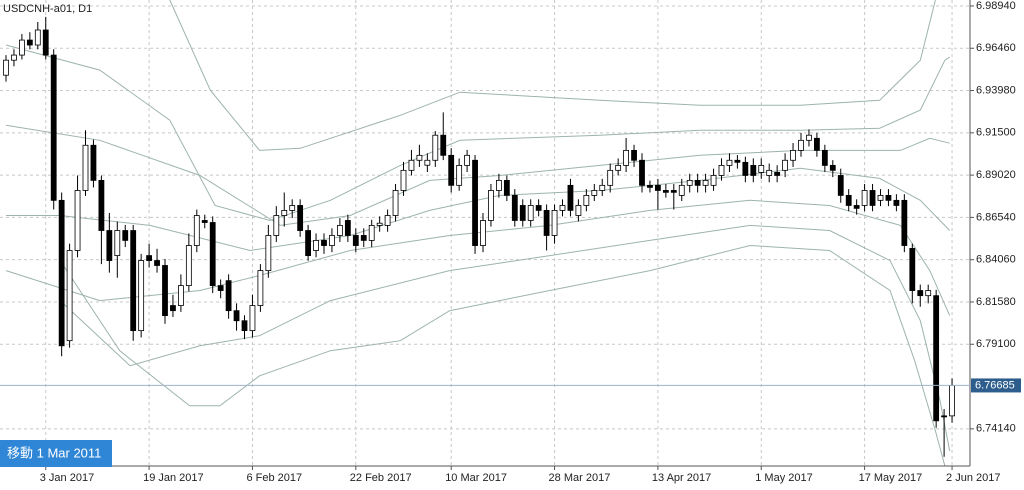  I want to click on y-tick-label: 6.96460, so click(996, 48).